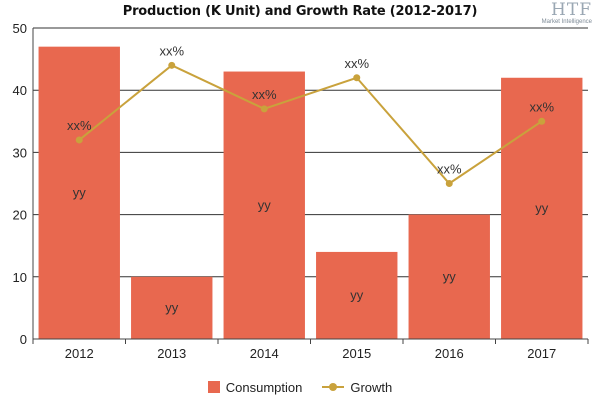 This screenshot has height=400, width=600. Describe the element at coordinates (23, 339) in the screenshot. I see `y-tick-label: 0` at that location.